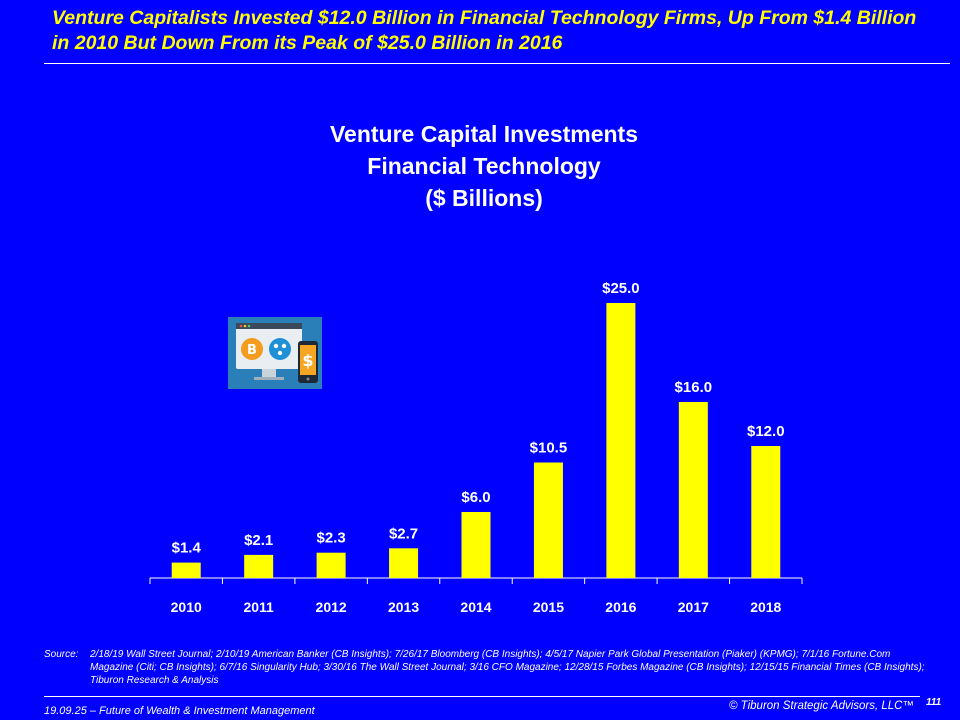 The width and height of the screenshot is (960, 720). I want to click on source-label: Source:, so click(61, 654).